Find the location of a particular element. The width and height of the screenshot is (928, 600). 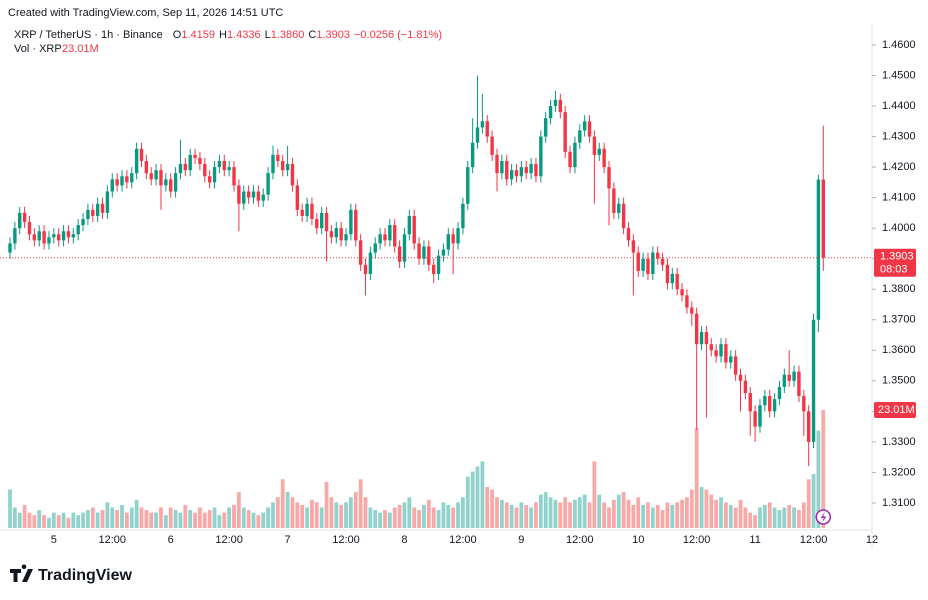

brand-logo: TradingView is located at coordinates (71, 574).